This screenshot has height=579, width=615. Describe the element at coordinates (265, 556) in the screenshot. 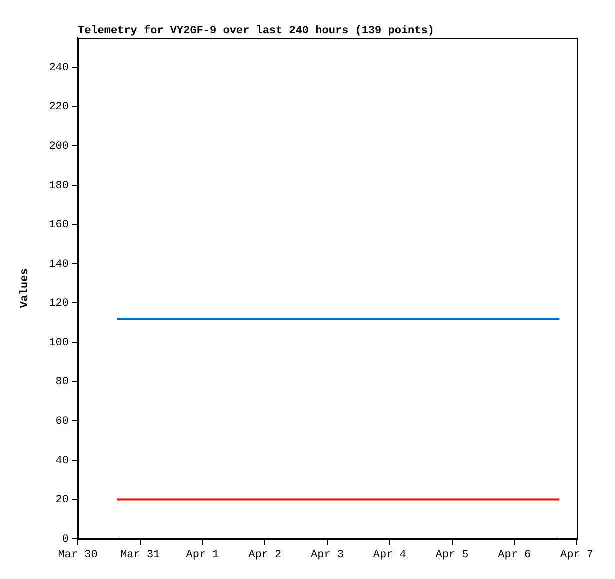

I see `x-tick-label: Apr 2` at that location.